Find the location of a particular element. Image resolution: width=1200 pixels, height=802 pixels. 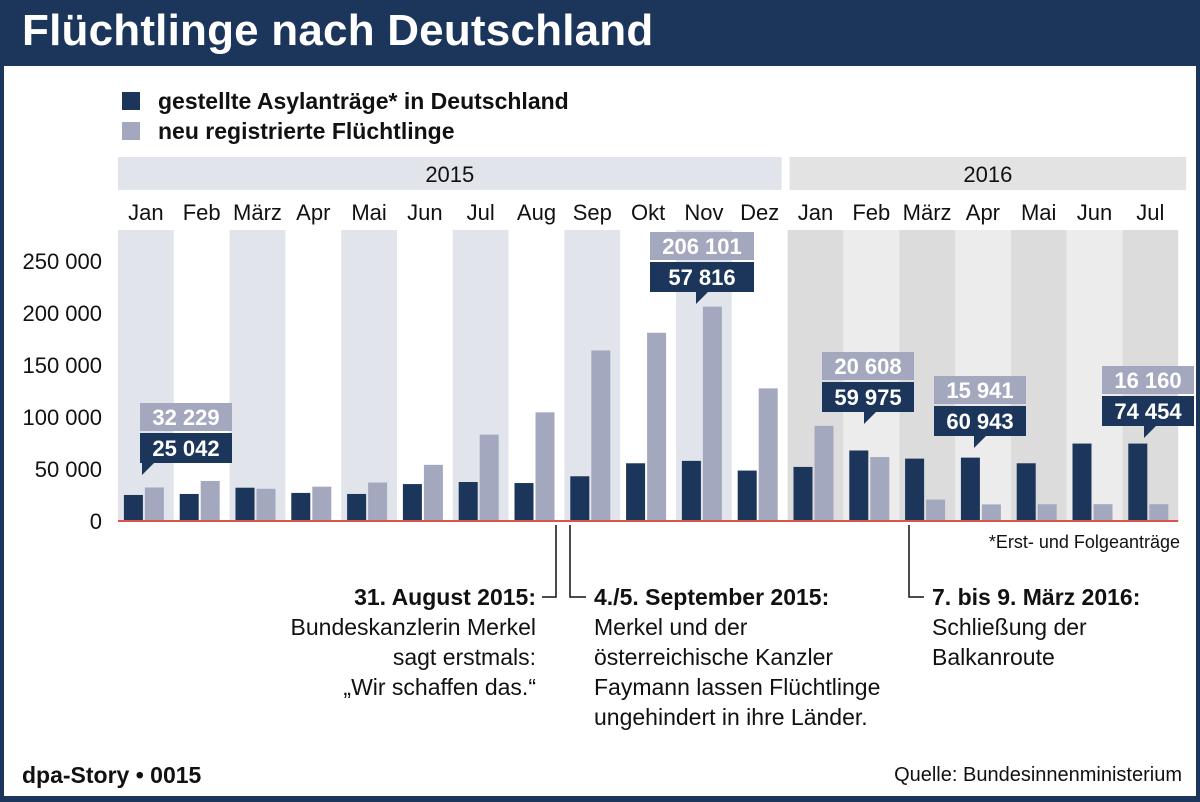

year-band-2016 is located at coordinates (988, 173).